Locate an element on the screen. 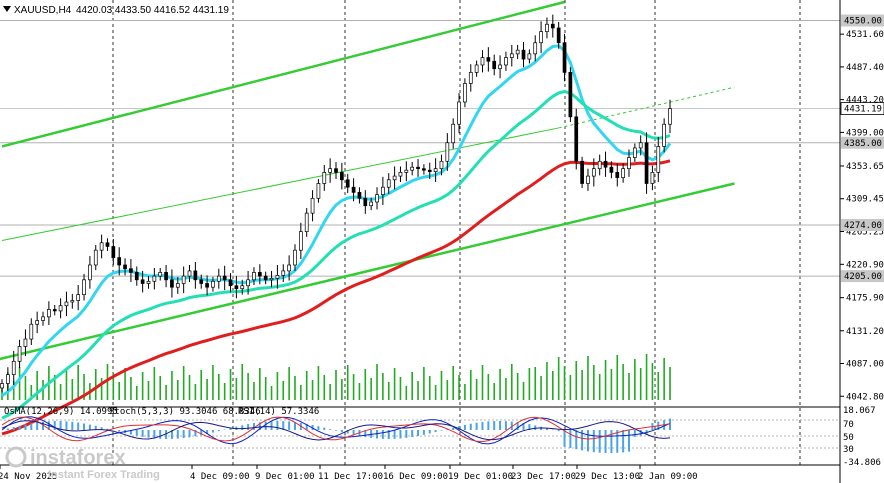 The height and width of the screenshot is (483, 884). price-tick-label: 4353.65 is located at coordinates (865, 167).